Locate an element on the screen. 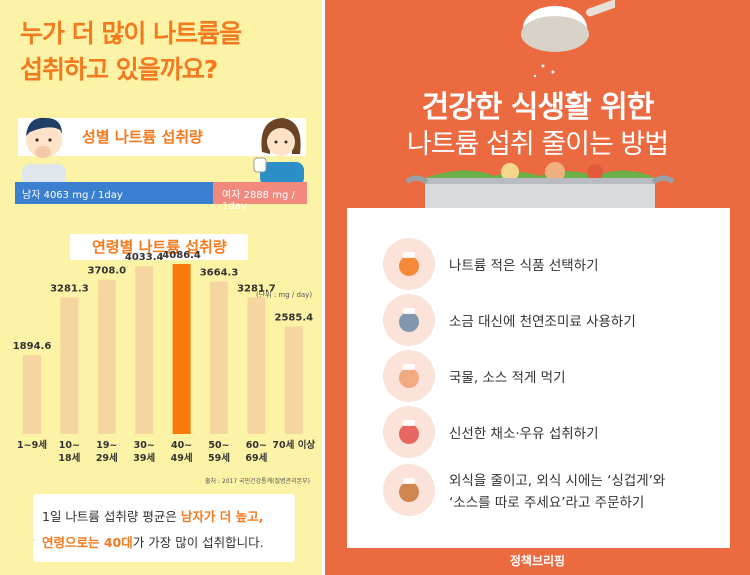  cooking-pot-icon is located at coordinates (540, 187).